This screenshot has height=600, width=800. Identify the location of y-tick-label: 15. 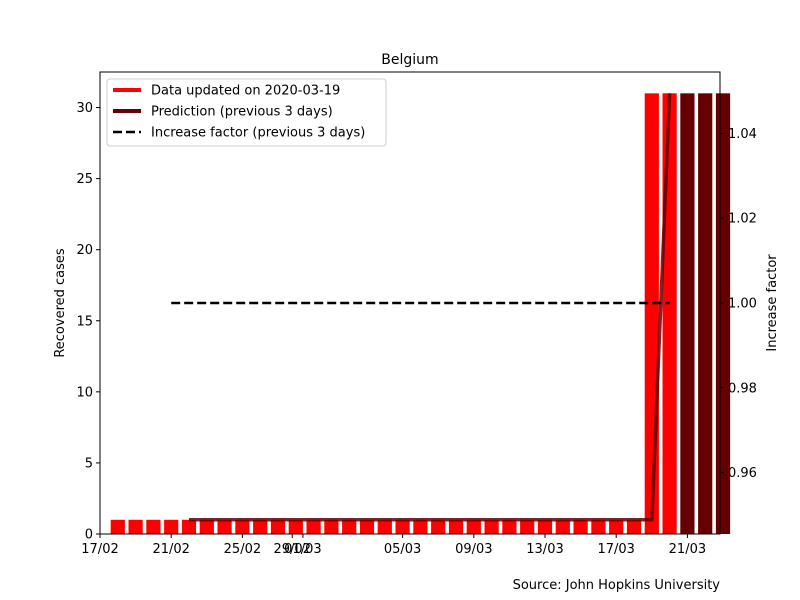
(84, 321).